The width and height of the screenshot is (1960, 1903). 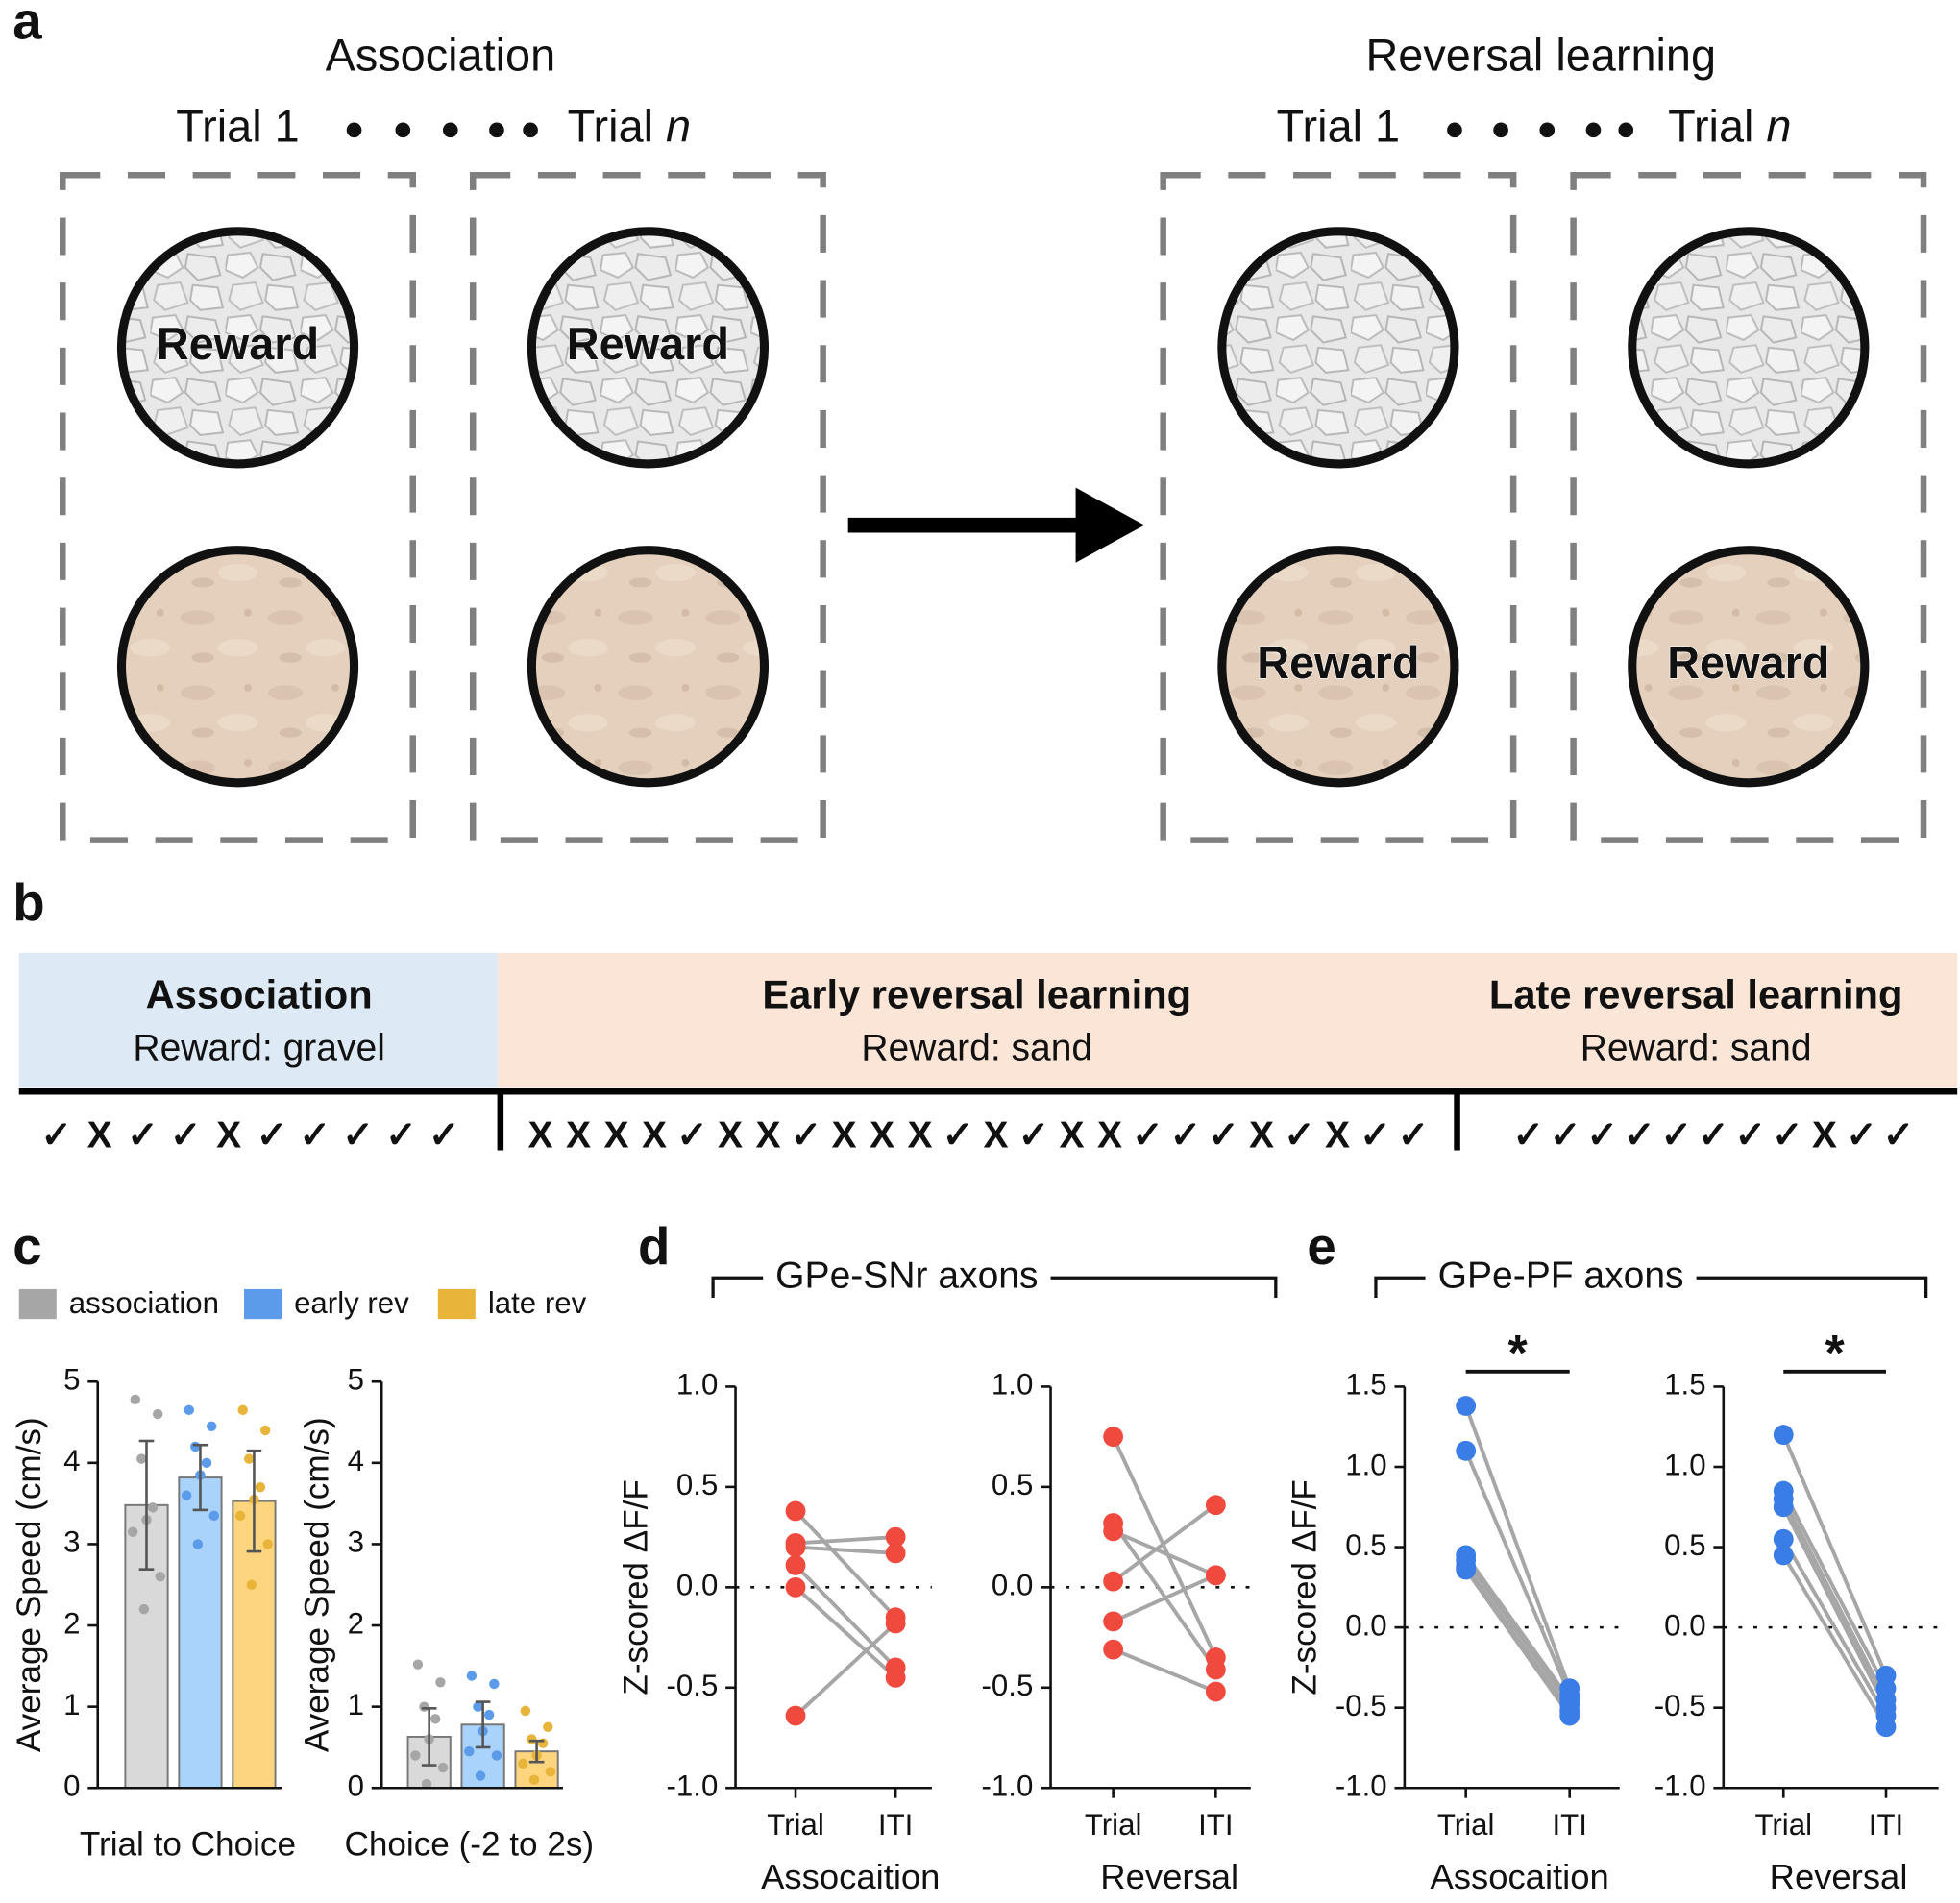 I want to click on y-tick-label: 1, so click(x=71, y=1704).